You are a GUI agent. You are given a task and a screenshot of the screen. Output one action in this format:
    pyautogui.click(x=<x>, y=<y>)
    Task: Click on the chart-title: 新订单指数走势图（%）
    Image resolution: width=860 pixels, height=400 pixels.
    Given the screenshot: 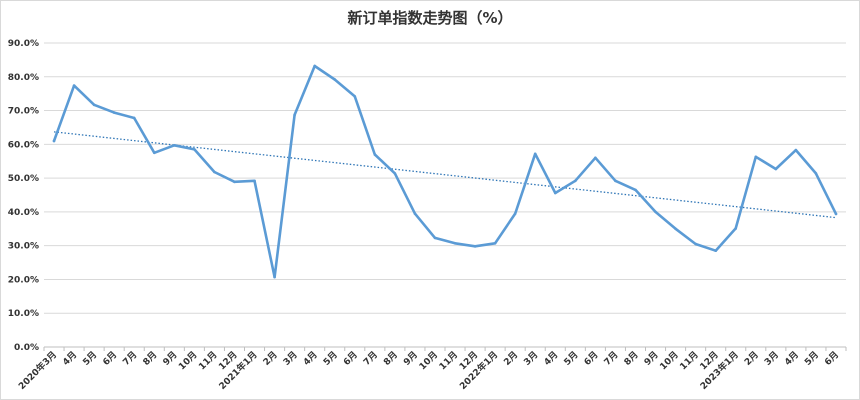 What is the action you would take?
    pyautogui.click(x=430, y=18)
    